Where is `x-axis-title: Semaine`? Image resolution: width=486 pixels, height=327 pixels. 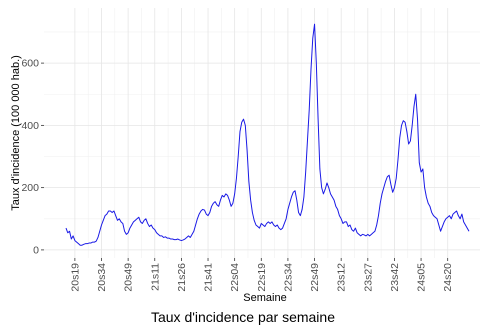 x-axis-title: Semaine is located at coordinates (264, 298).